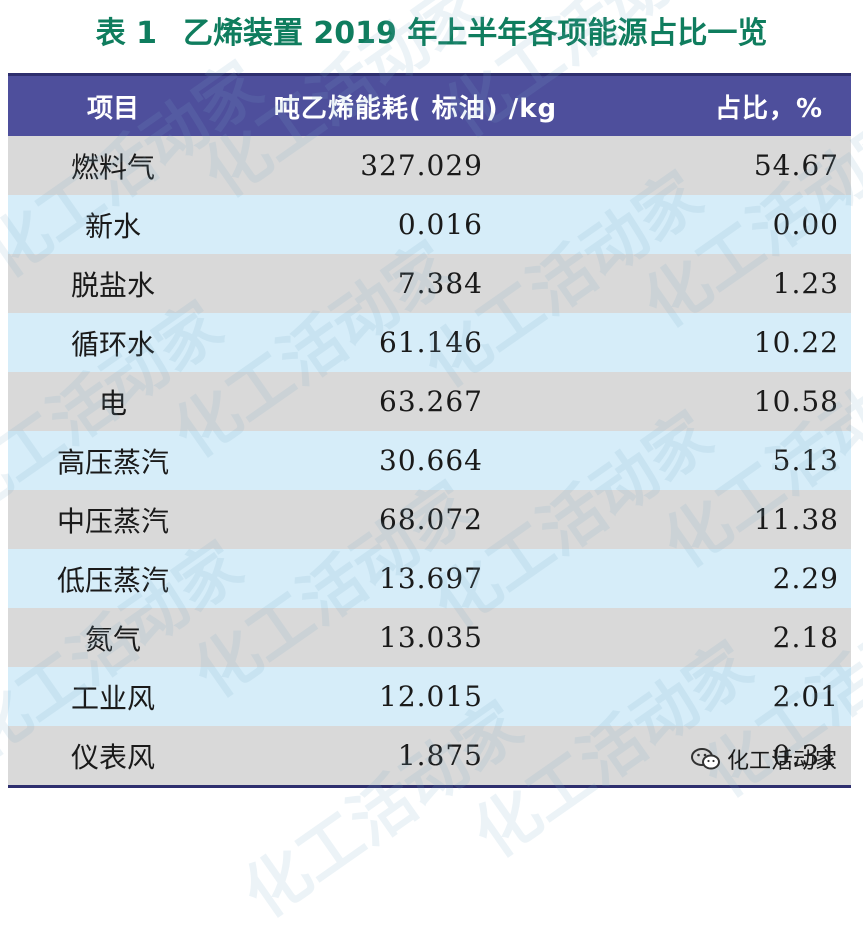  I want to click on table-header: 项目 吨乙烯能耗( 标油) /kg 占比，%, so click(429, 104).